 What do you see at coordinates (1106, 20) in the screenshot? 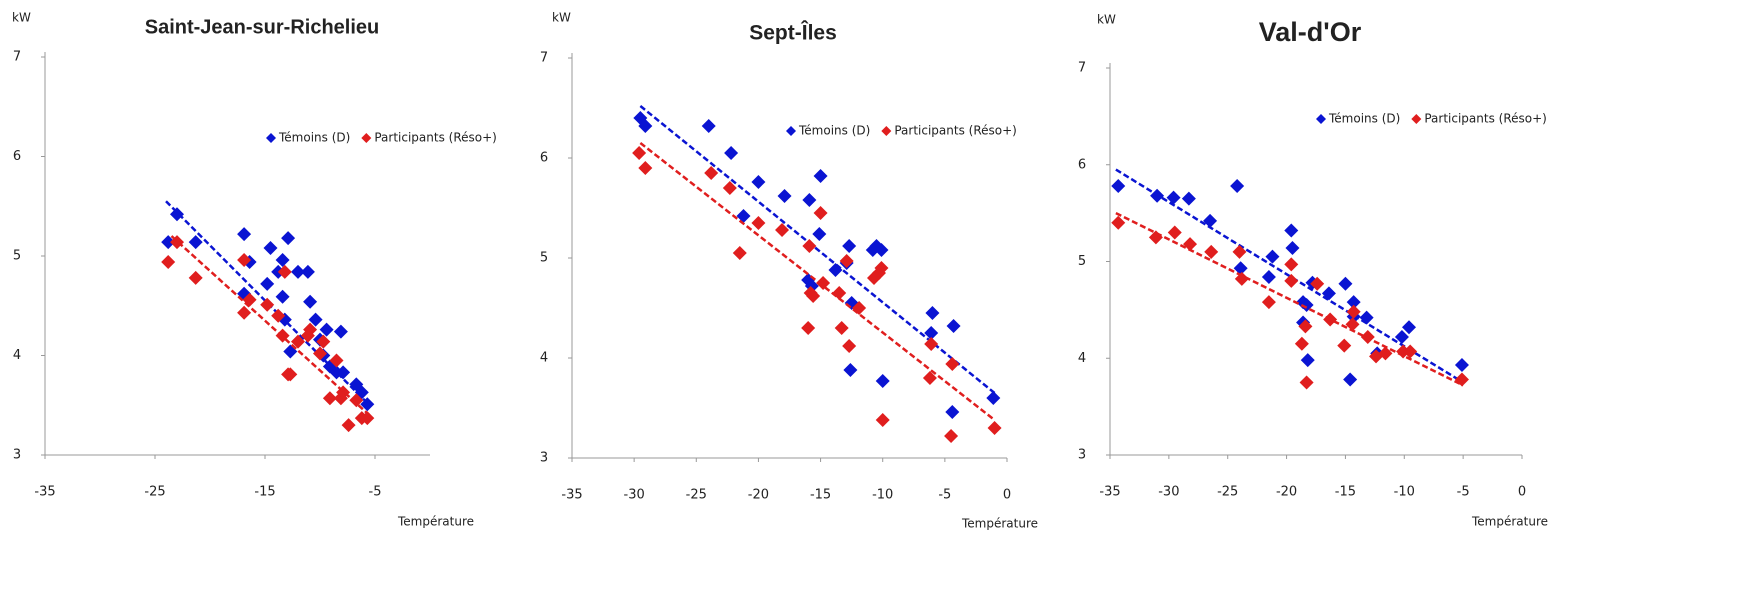
I see `y-axis-label: kW` at bounding box center [1106, 20].